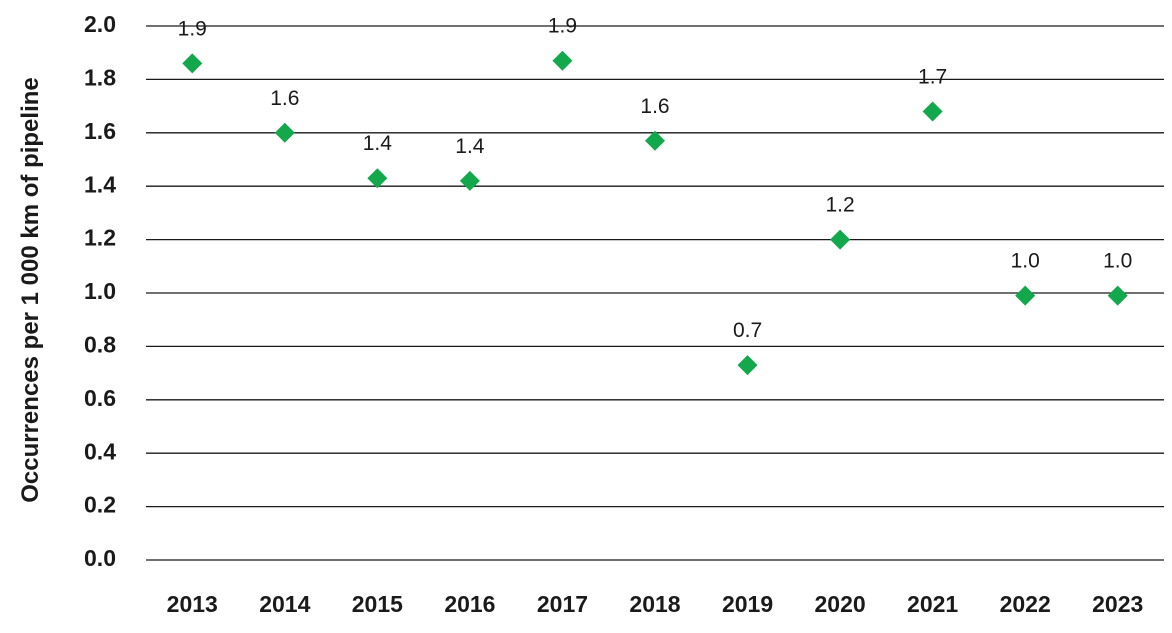  I want to click on x-tick-label: 2017, so click(562, 604).